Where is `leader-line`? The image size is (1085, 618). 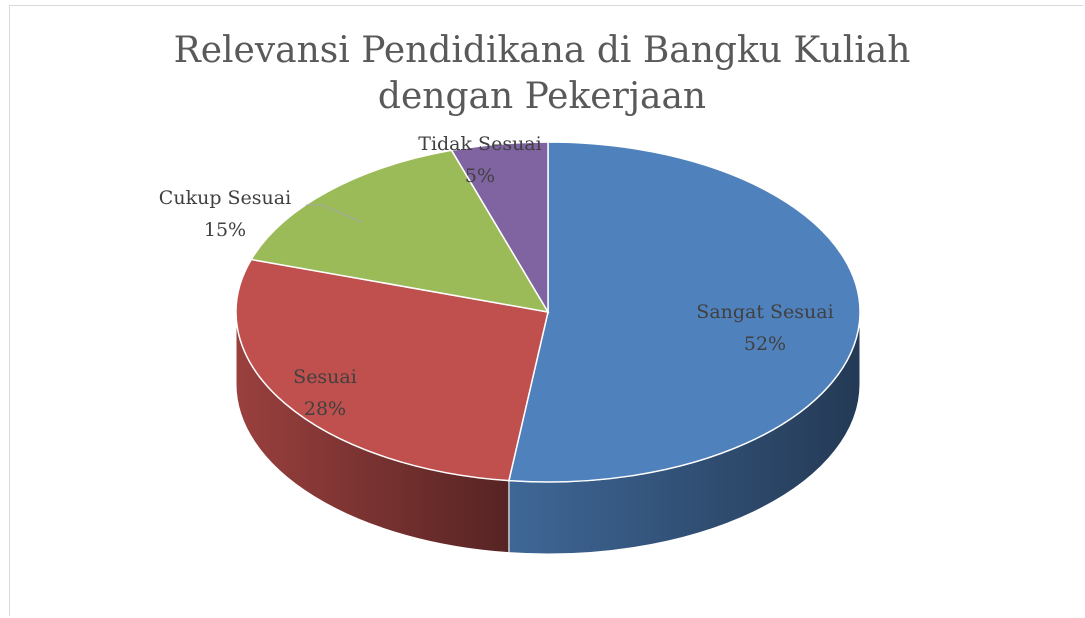 leader-line is located at coordinates (334, 213).